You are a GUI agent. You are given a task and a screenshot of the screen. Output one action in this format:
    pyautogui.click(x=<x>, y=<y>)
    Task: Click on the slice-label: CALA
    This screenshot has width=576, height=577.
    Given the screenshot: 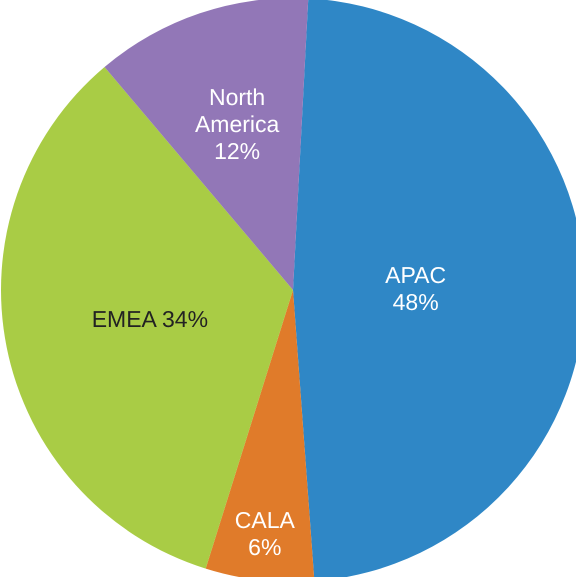 What is the action you would take?
    pyautogui.click(x=265, y=520)
    